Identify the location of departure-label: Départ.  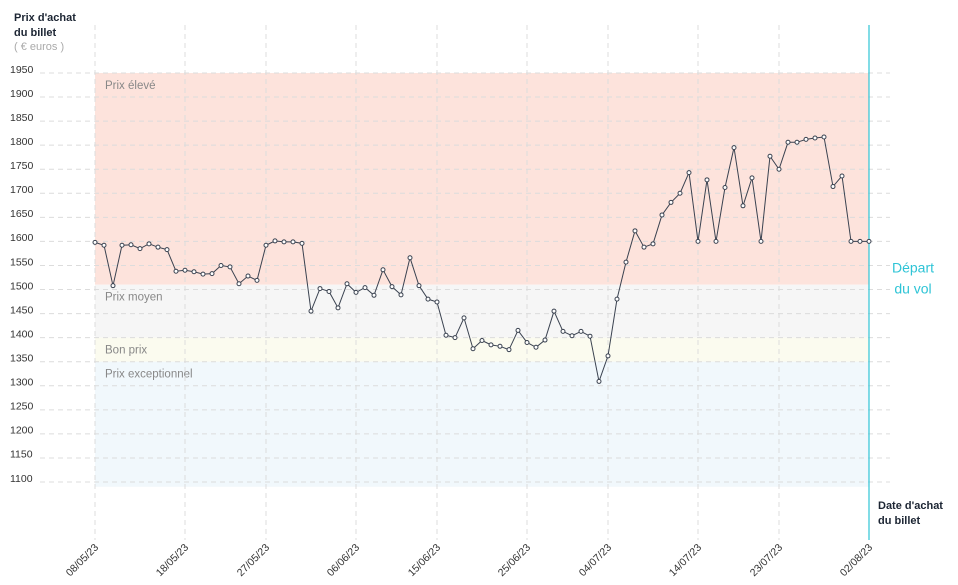
(913, 268).